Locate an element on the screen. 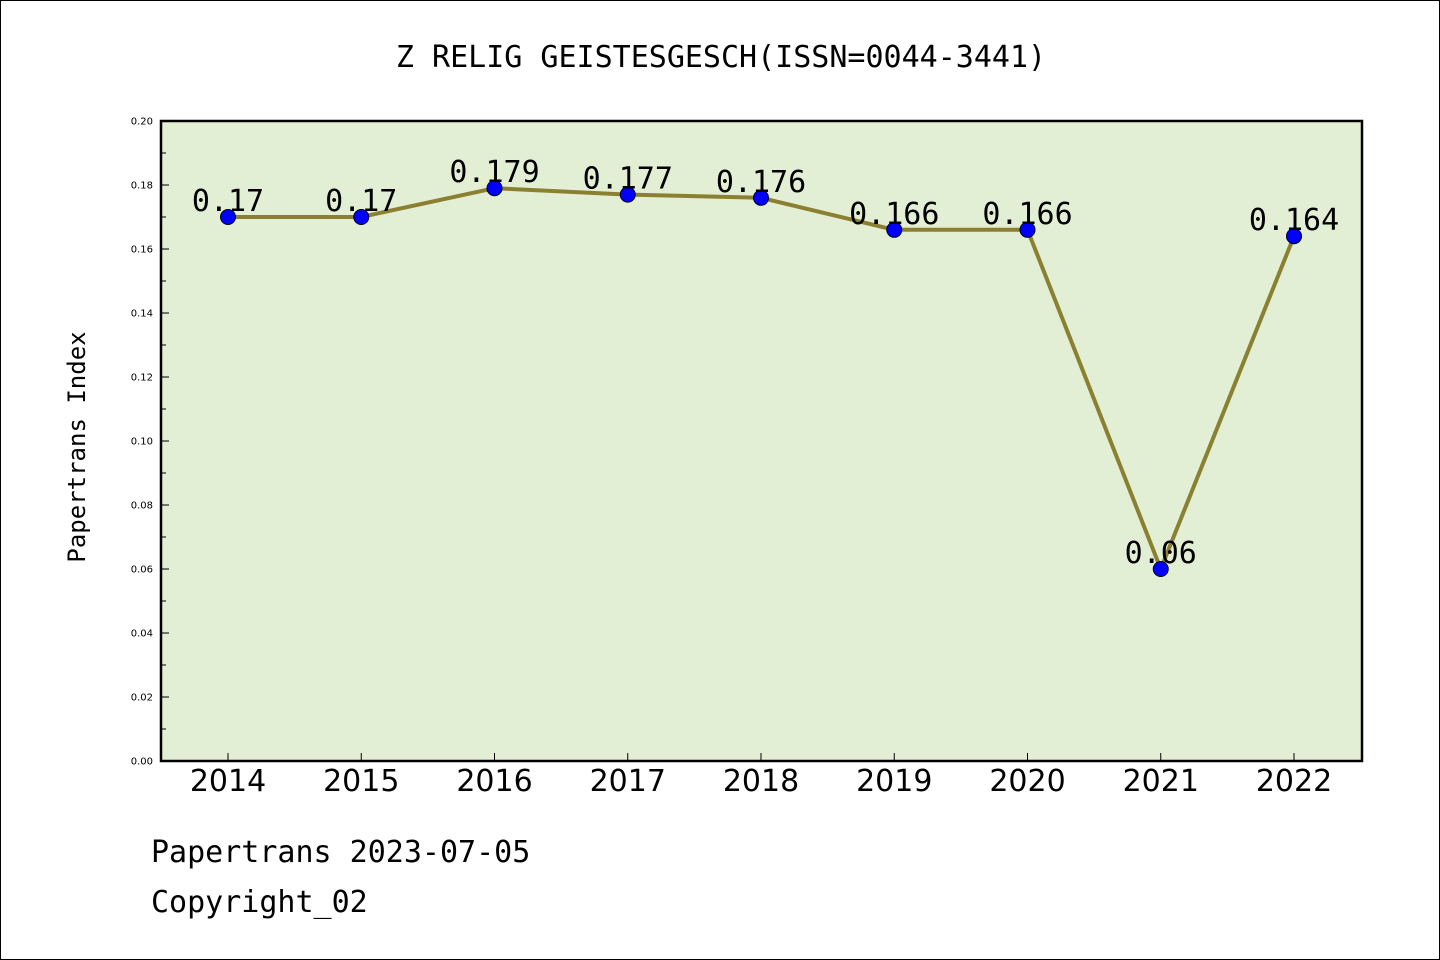 The width and height of the screenshot is (1440, 960). y-tick-label: 0.20 is located at coordinates (142, 122).